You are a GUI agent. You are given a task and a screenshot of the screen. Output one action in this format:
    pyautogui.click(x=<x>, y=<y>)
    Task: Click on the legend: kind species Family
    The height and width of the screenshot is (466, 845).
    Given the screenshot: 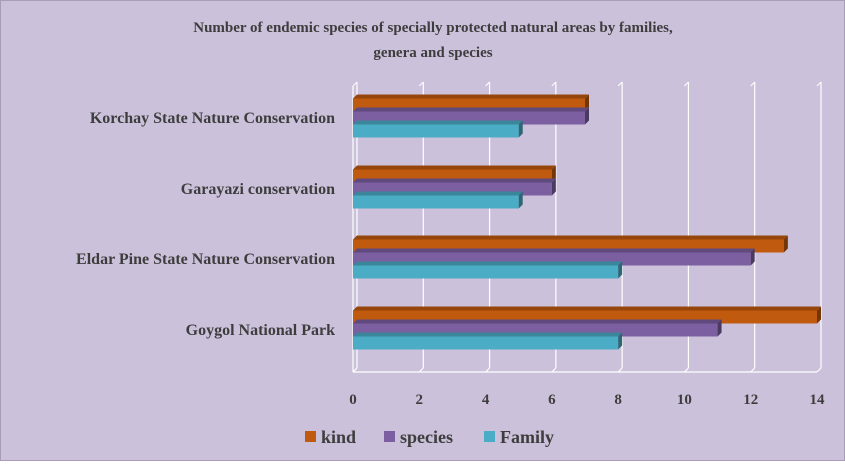 What is the action you would take?
    pyautogui.click(x=429, y=437)
    